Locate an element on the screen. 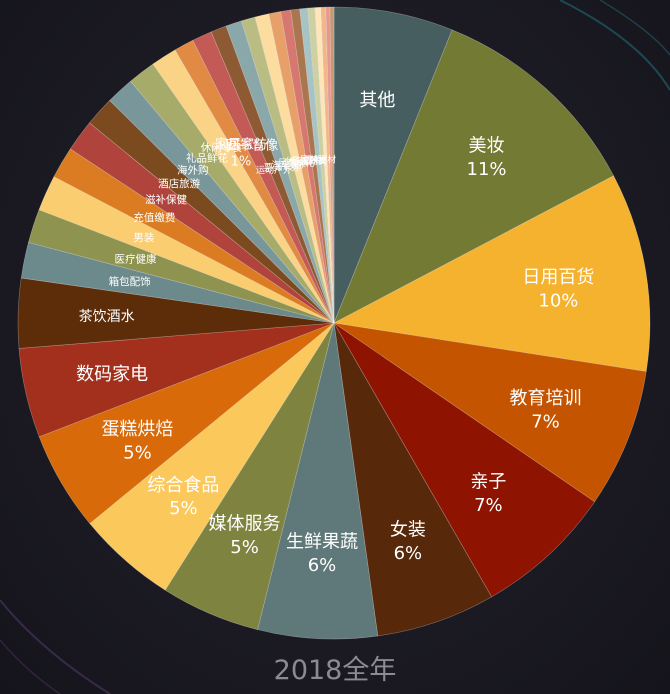 The image size is (670, 694). slice-label: 图书音像 is located at coordinates (252, 146).